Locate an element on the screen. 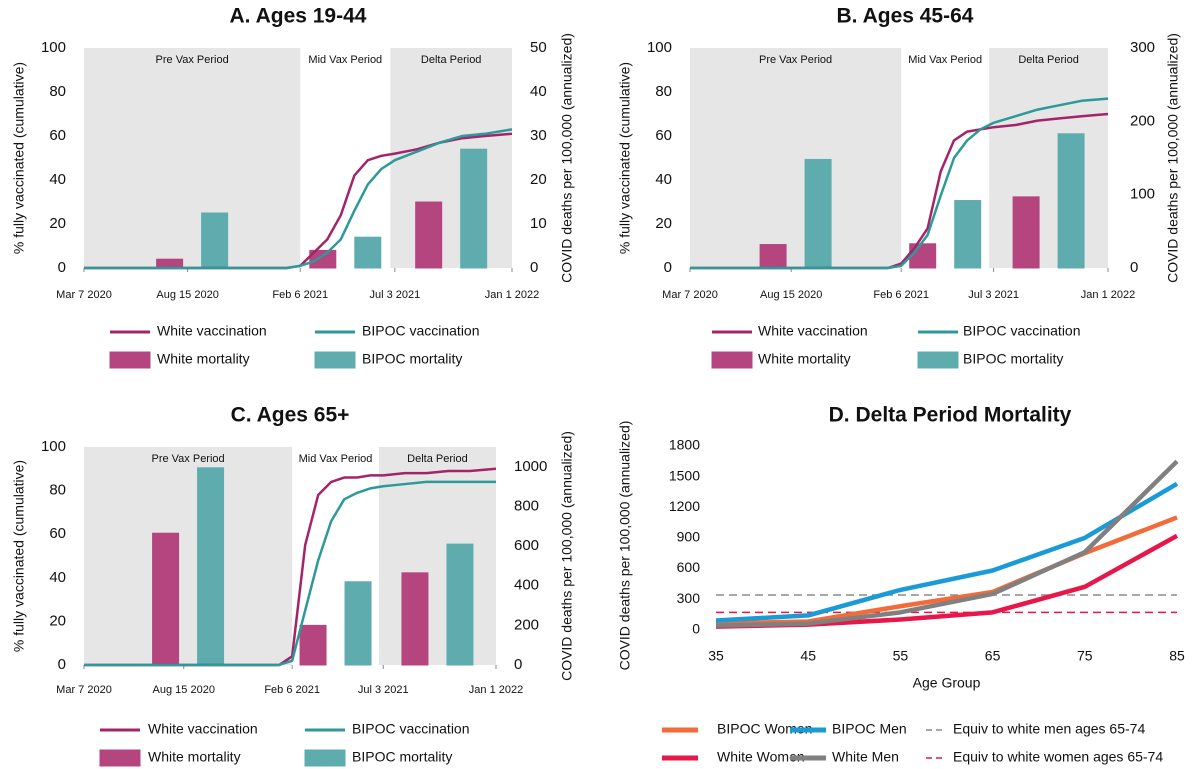  y-tick-label: 80 is located at coordinates (57, 490).